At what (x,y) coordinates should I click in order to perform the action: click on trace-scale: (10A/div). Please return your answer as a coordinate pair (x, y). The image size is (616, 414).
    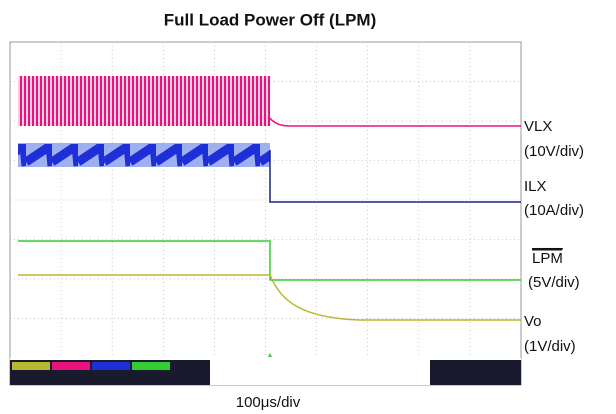
    Looking at the image, I should click on (554, 210).